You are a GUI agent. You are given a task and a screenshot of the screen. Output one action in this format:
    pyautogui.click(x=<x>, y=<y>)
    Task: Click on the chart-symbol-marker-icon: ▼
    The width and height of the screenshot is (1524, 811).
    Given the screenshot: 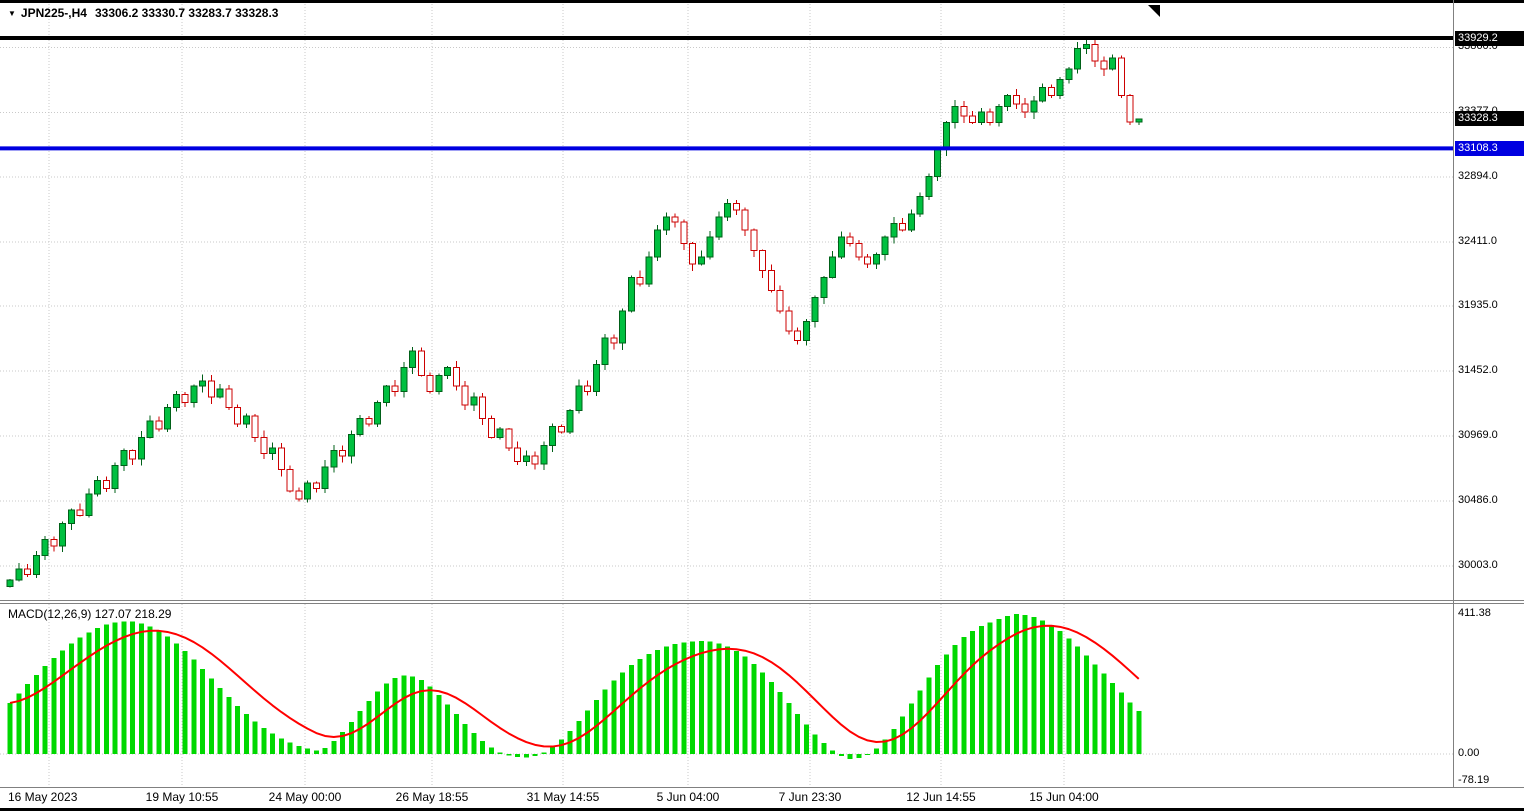 What is the action you would take?
    pyautogui.click(x=12, y=13)
    